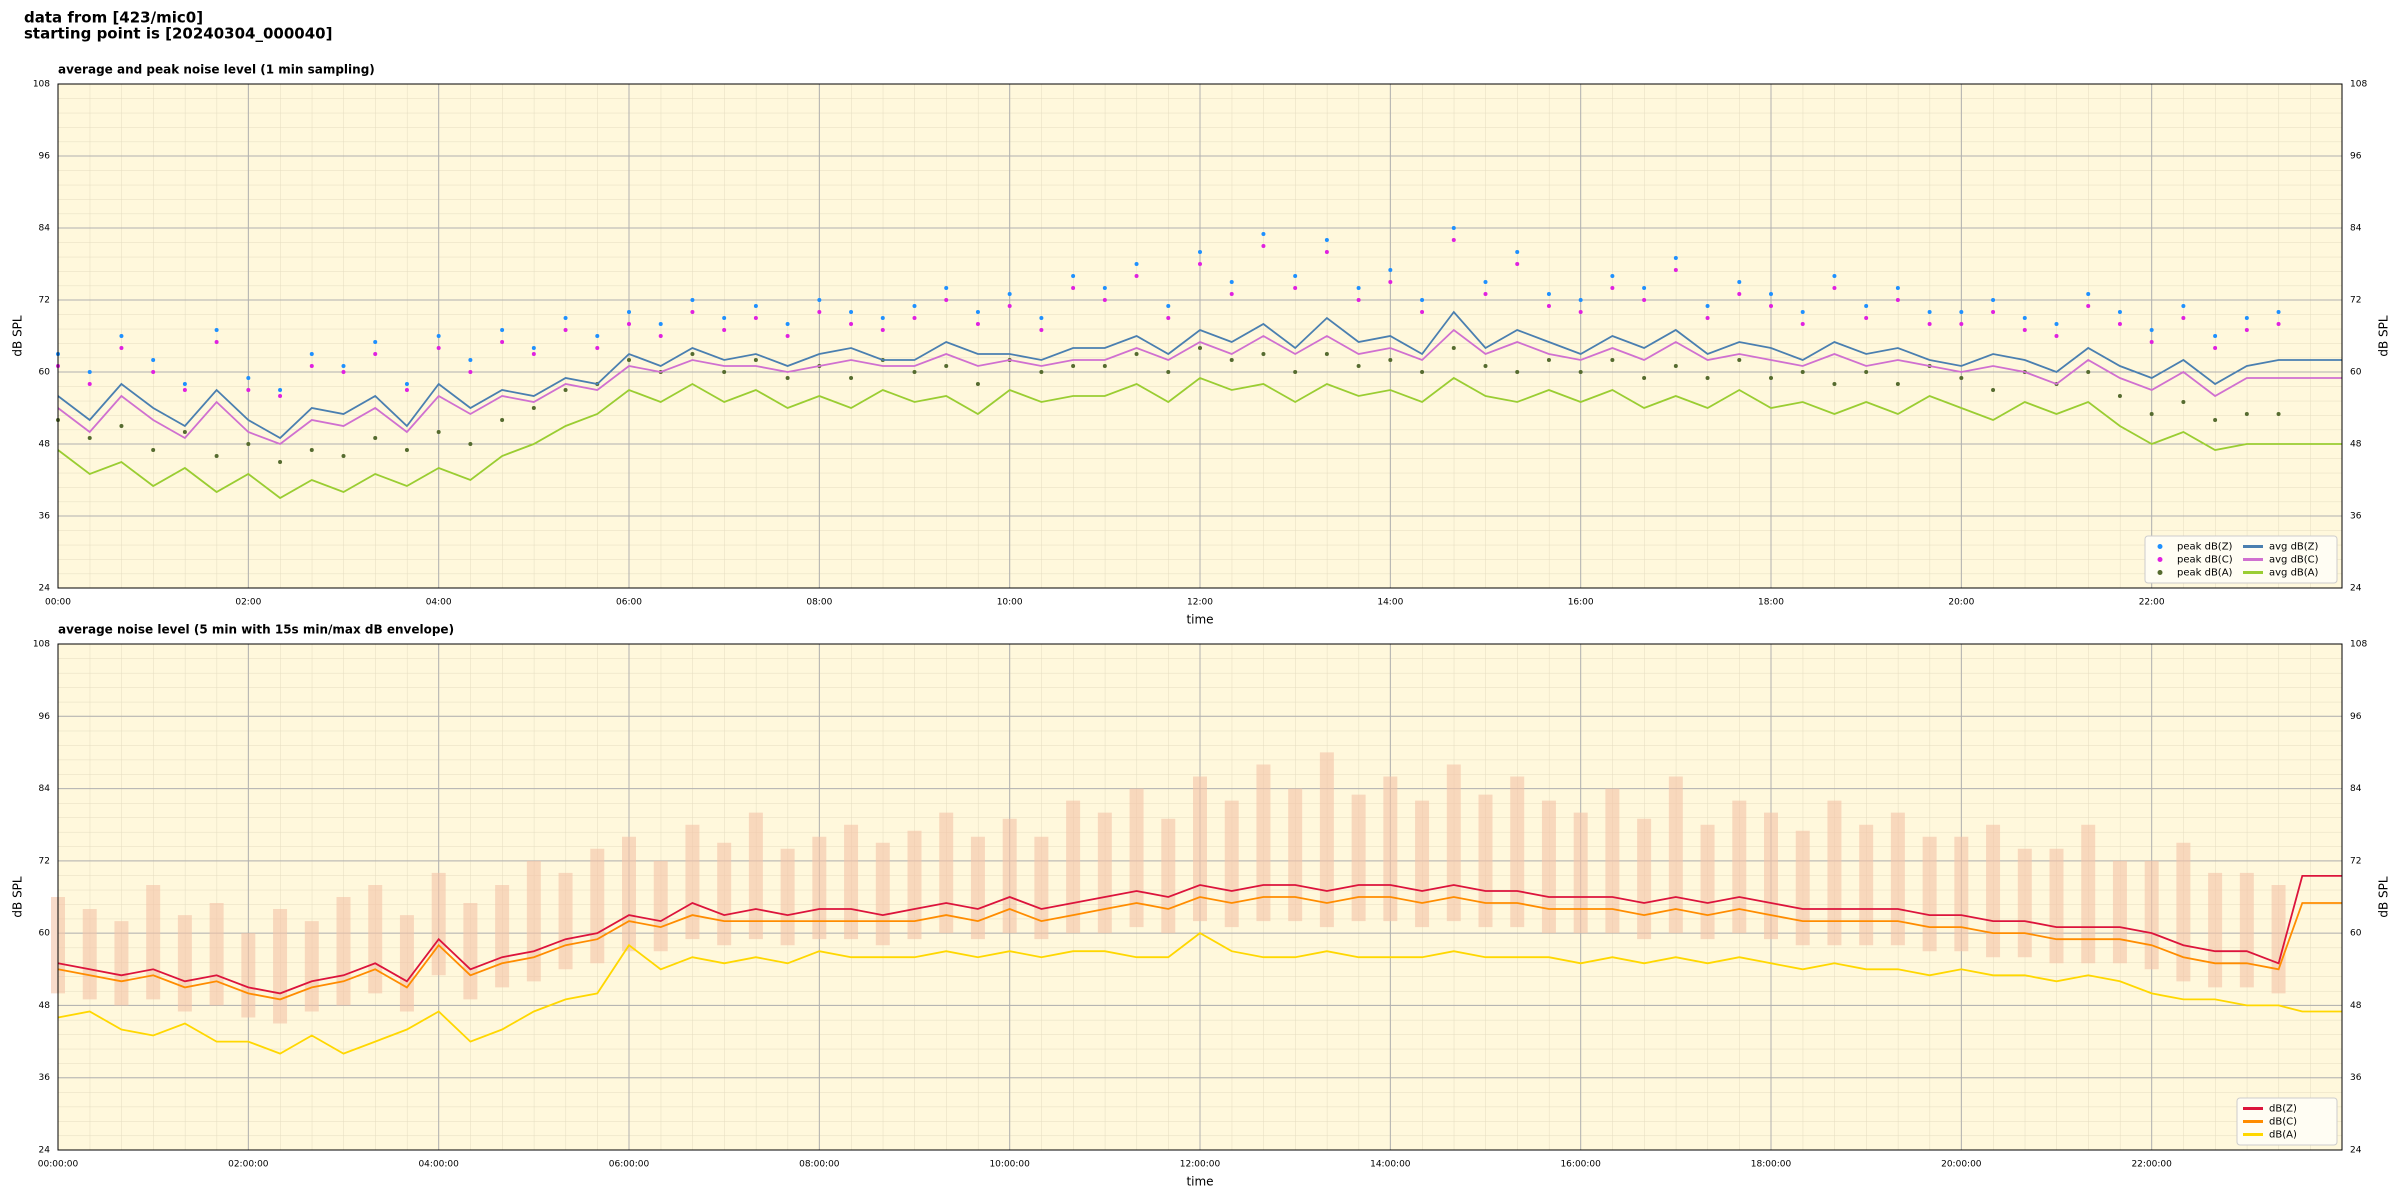 This screenshot has width=2400, height=1200. Describe the element at coordinates (2205, 560) in the screenshot. I see `legend-label: peak dB(C)` at that location.